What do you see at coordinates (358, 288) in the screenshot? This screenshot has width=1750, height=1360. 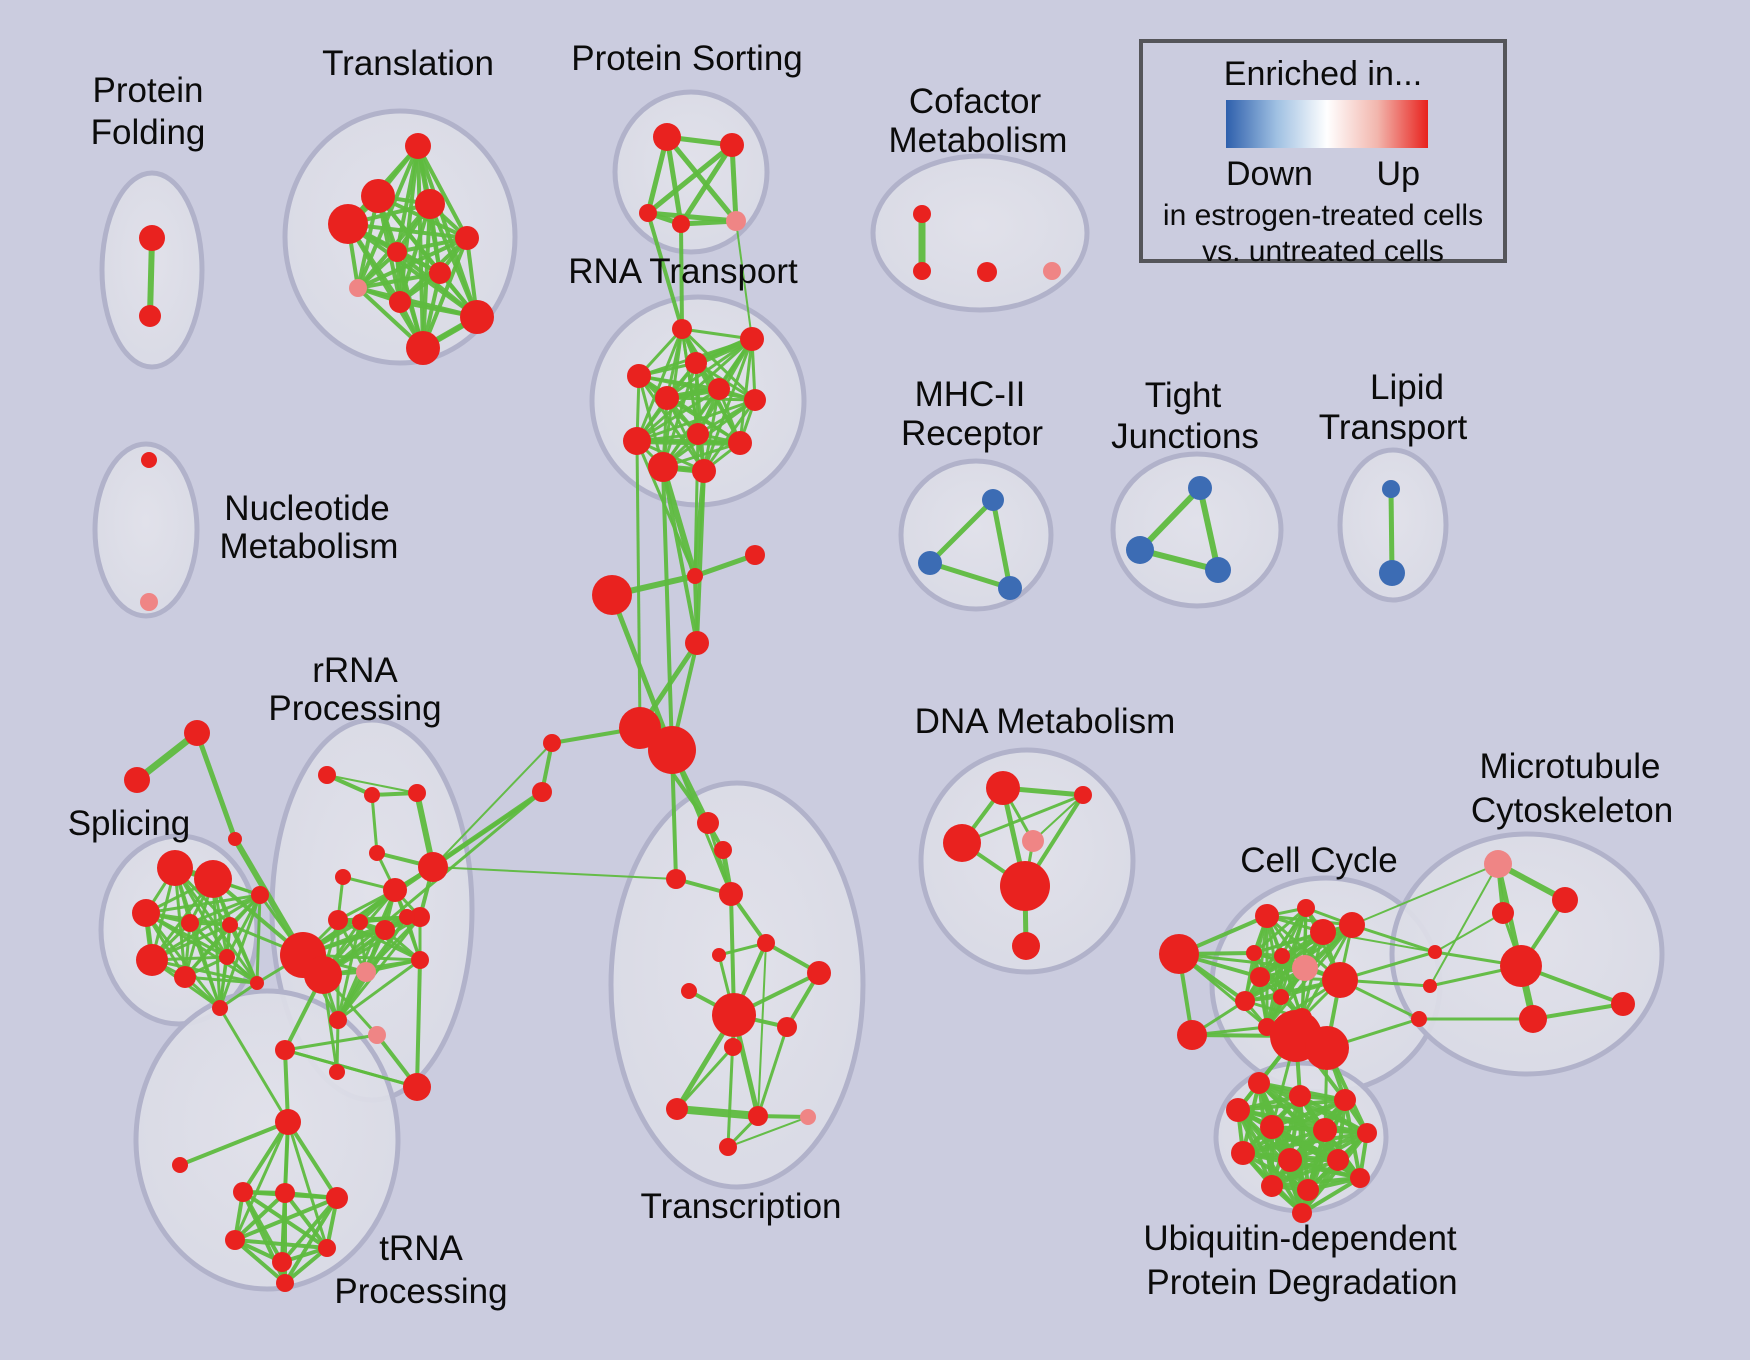 I see `node-tl8` at bounding box center [358, 288].